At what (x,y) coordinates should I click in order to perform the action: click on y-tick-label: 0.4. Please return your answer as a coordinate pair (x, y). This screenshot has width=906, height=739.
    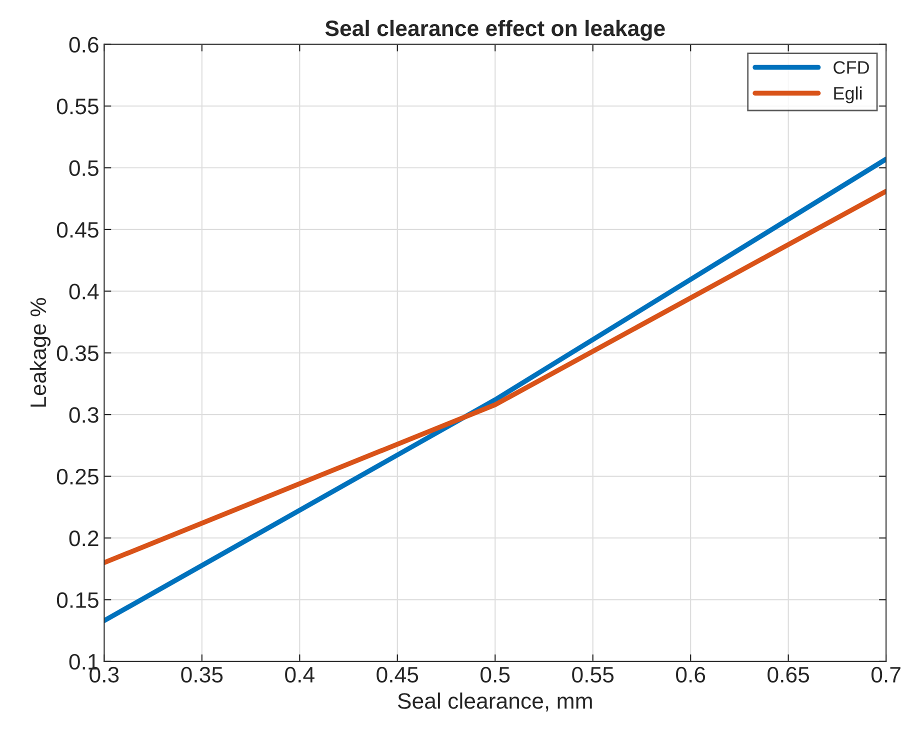
    Looking at the image, I should click on (84, 292).